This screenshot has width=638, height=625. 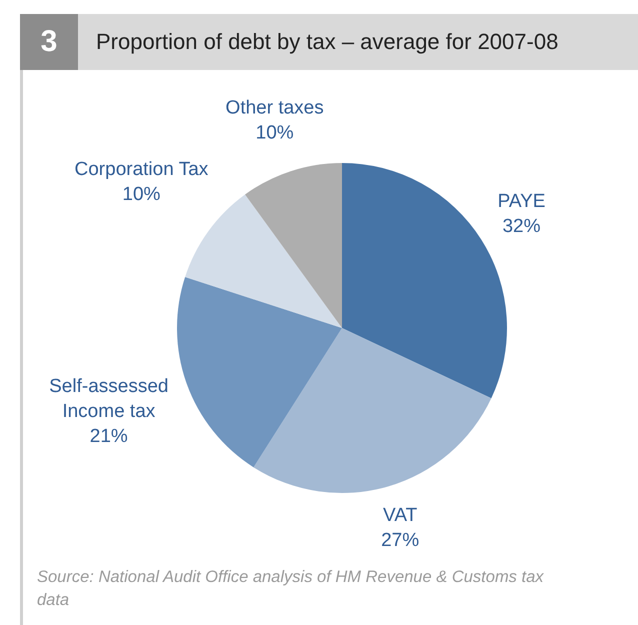 What do you see at coordinates (521, 226) in the screenshot?
I see `data-label: 32%` at bounding box center [521, 226].